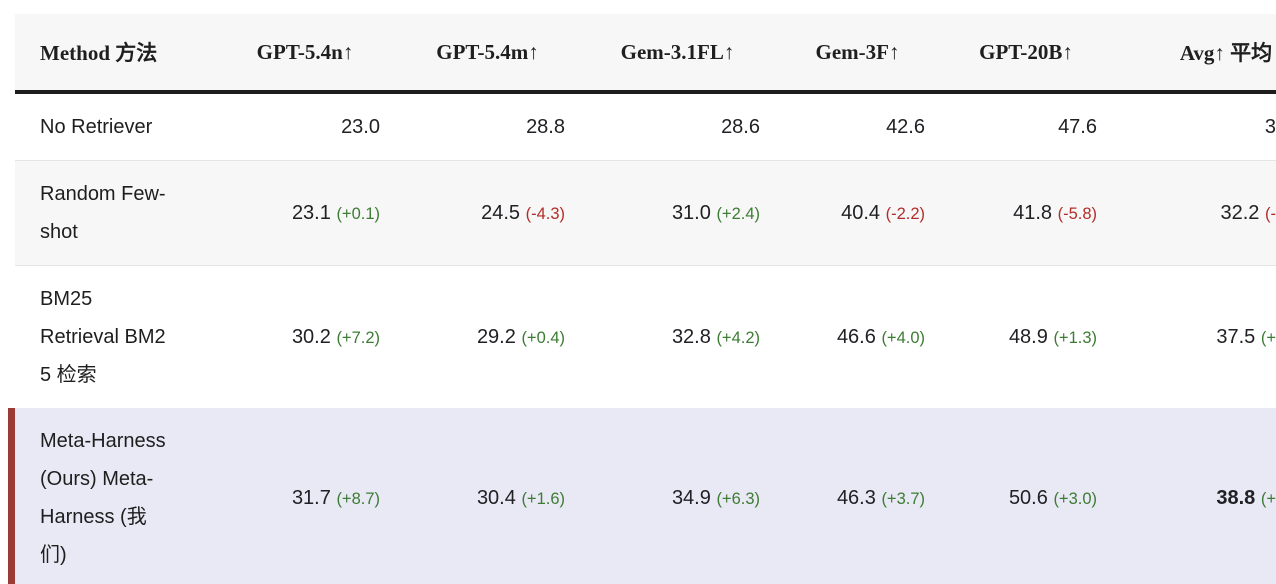  What do you see at coordinates (861, 212) in the screenshot?
I see `score-value: 40.4` at bounding box center [861, 212].